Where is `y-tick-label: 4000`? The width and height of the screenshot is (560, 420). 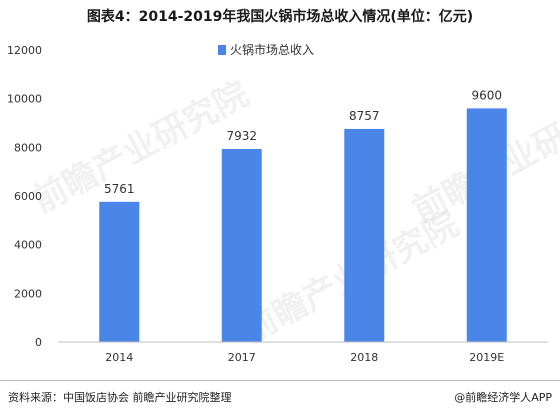 y-tick-label: 4000 is located at coordinates (28, 245).